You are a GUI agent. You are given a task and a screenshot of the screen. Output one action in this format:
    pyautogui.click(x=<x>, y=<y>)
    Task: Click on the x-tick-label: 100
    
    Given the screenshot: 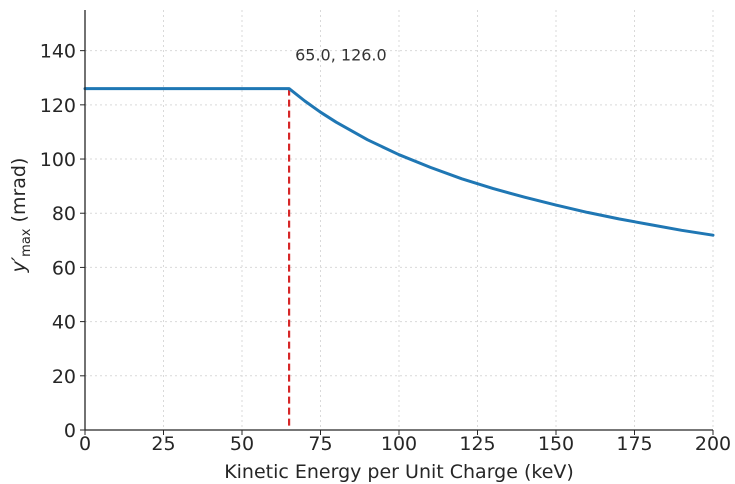 What is the action you would take?
    pyautogui.click(x=399, y=444)
    